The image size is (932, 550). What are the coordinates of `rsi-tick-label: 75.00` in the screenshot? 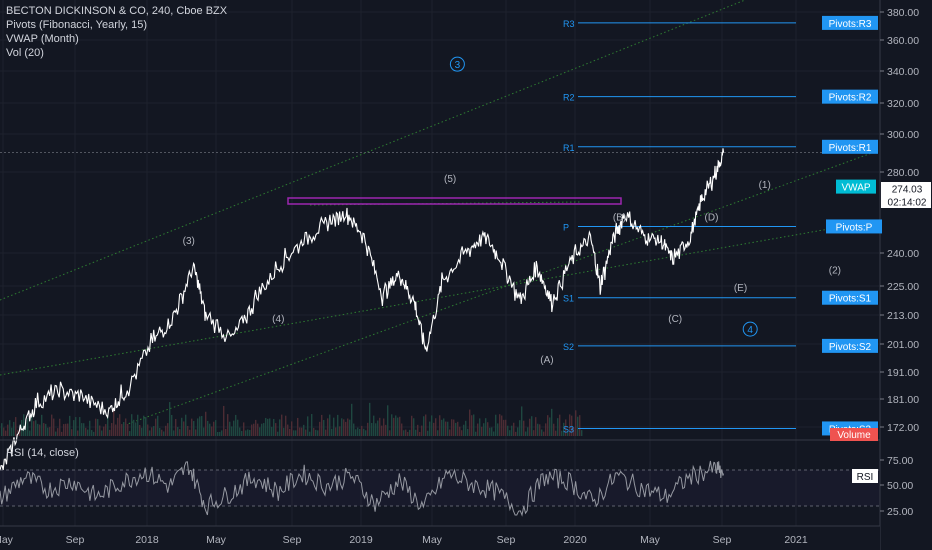 It's located at (900, 461).